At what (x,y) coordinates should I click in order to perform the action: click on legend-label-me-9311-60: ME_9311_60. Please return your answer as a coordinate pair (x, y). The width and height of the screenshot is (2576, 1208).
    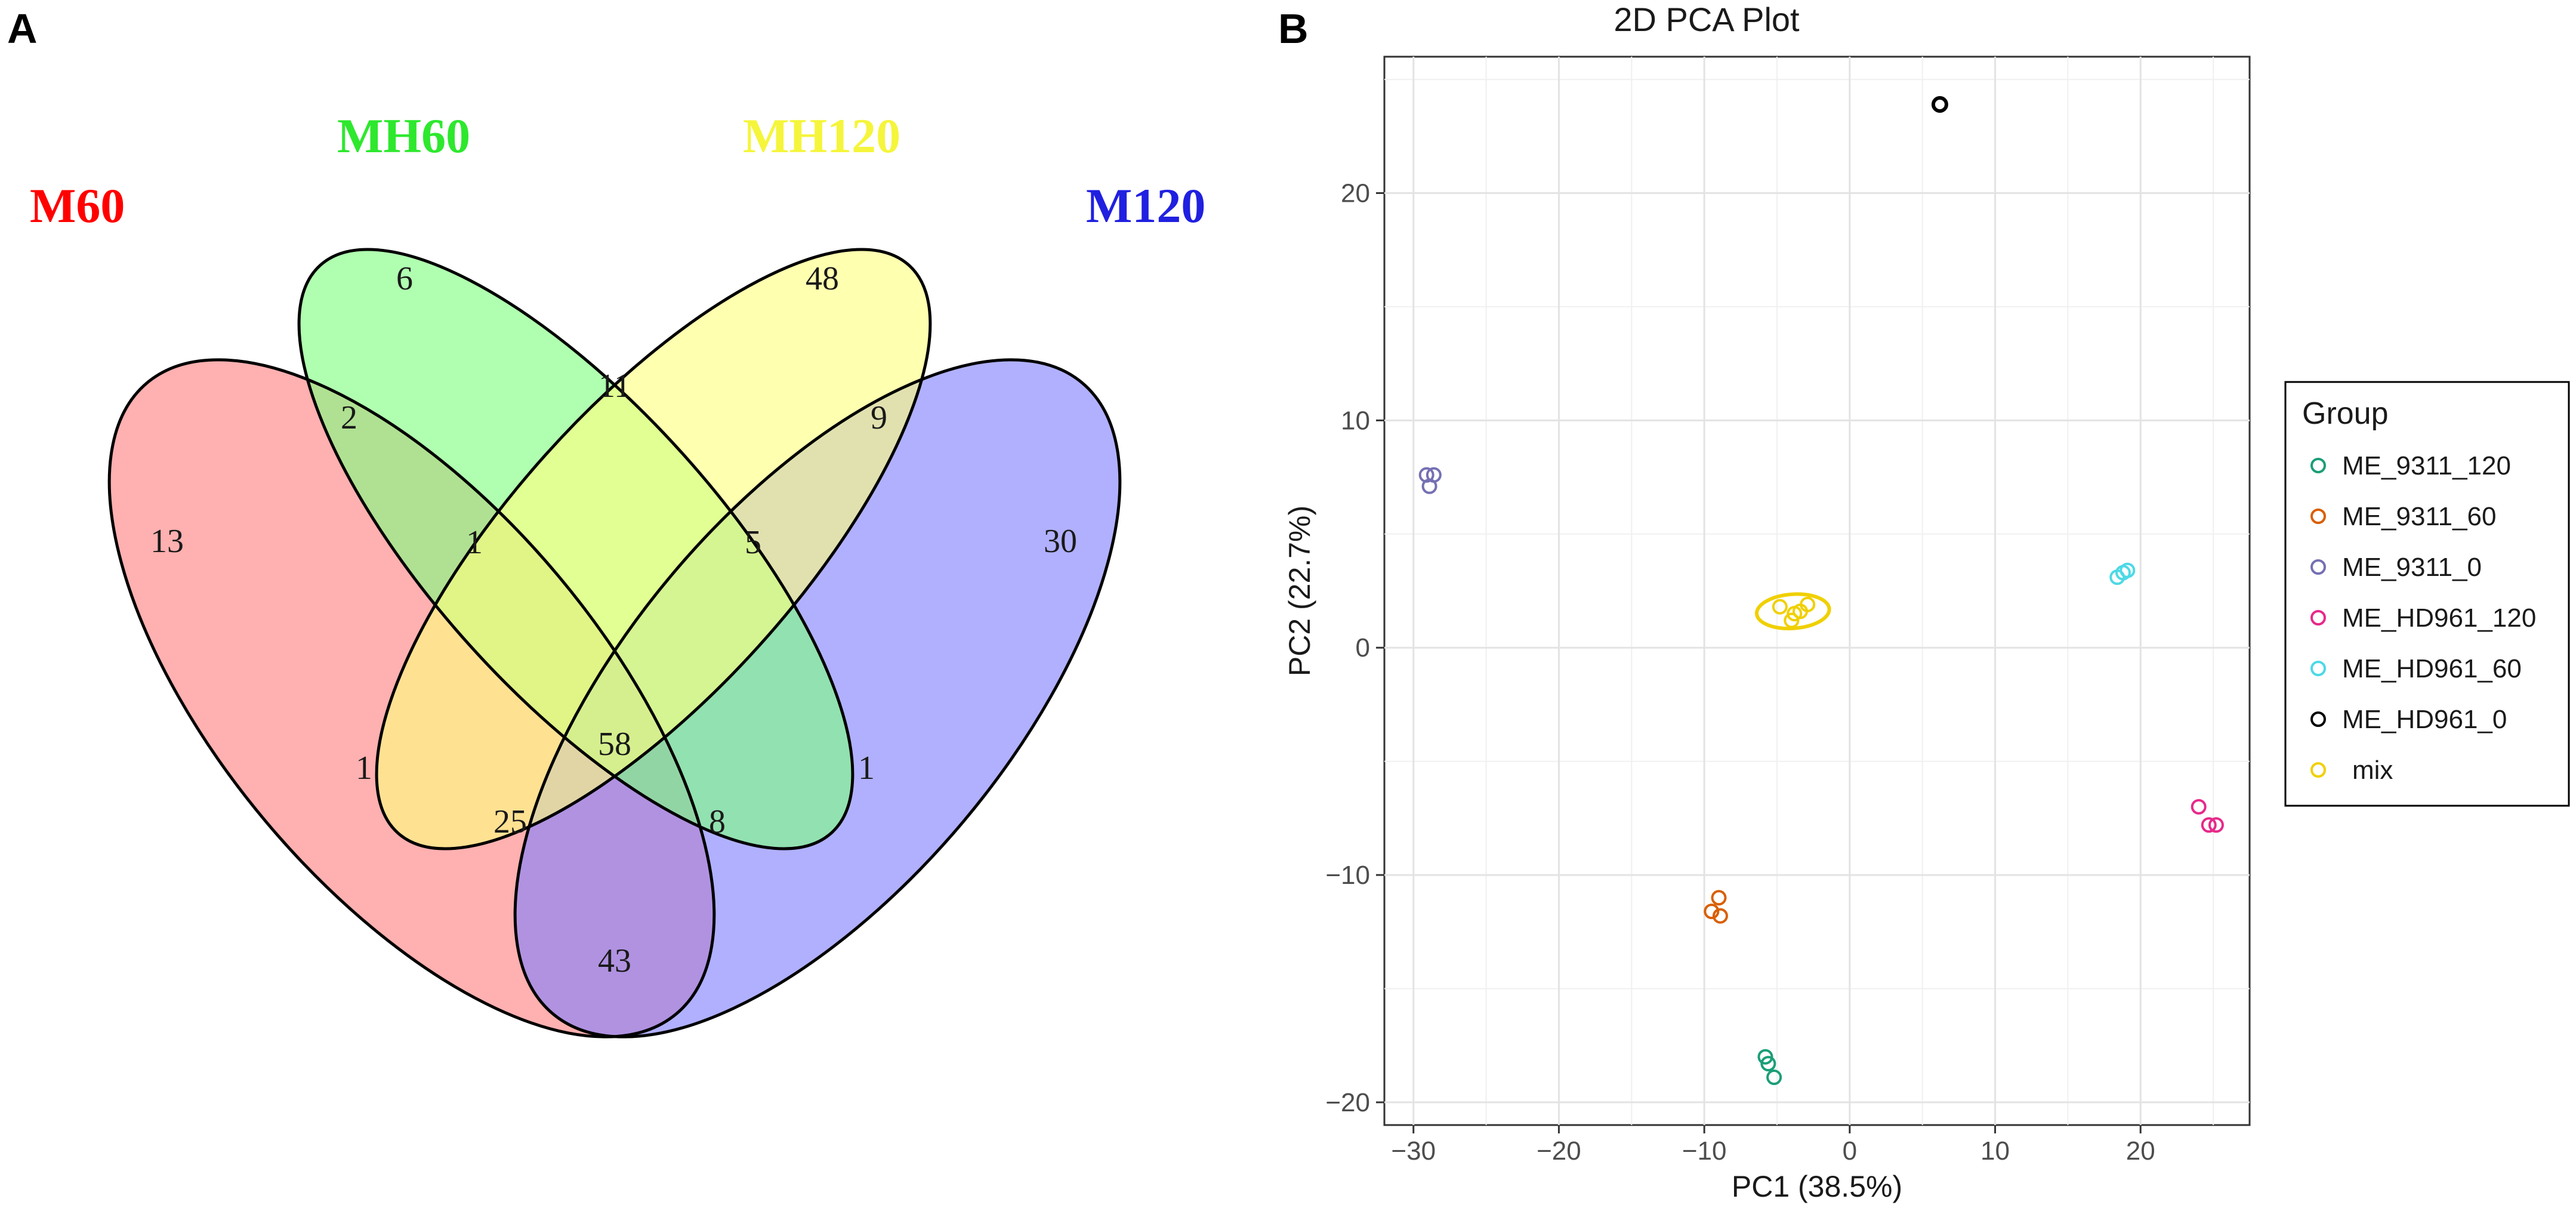
    Looking at the image, I should click on (2419, 516).